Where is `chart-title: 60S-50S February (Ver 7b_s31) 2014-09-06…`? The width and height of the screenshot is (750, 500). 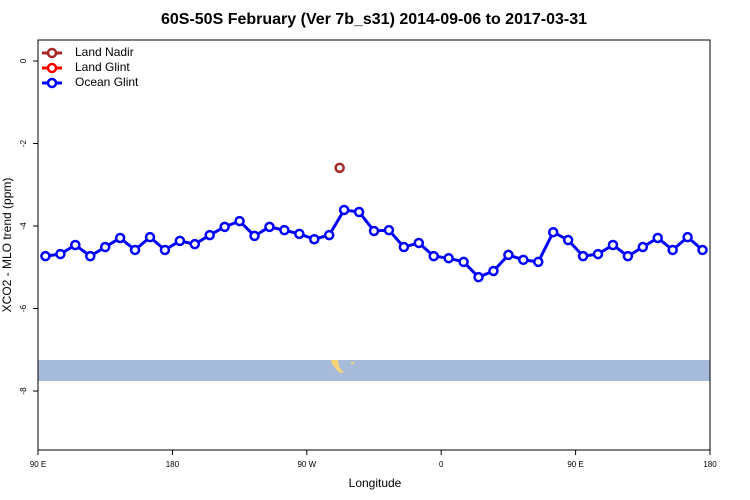 chart-title: 60S-50S February (Ver 7b_s31) 2014-09-06… is located at coordinates (374, 19).